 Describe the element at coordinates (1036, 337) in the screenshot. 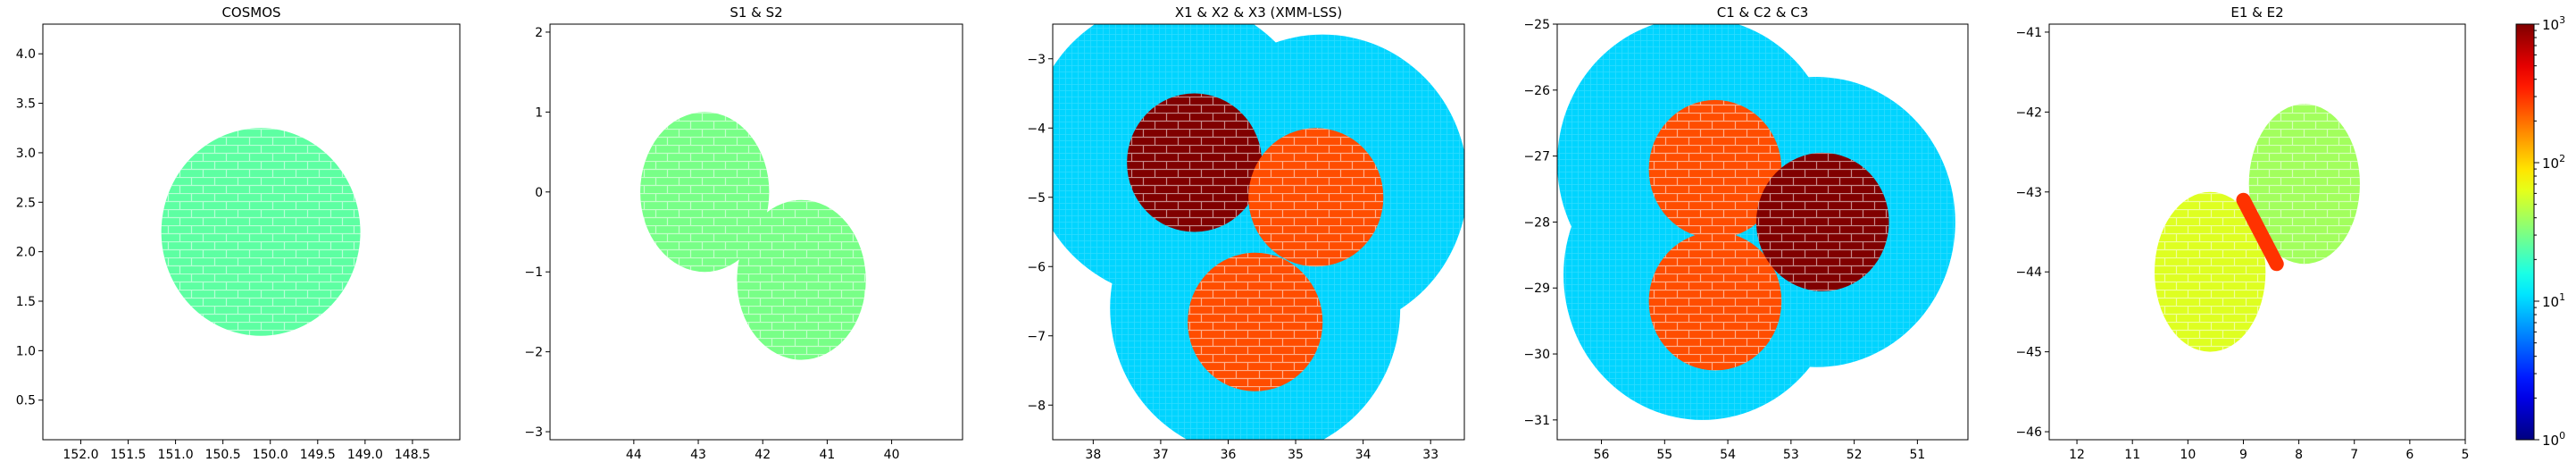

I see `y-tick-label: −7` at that location.